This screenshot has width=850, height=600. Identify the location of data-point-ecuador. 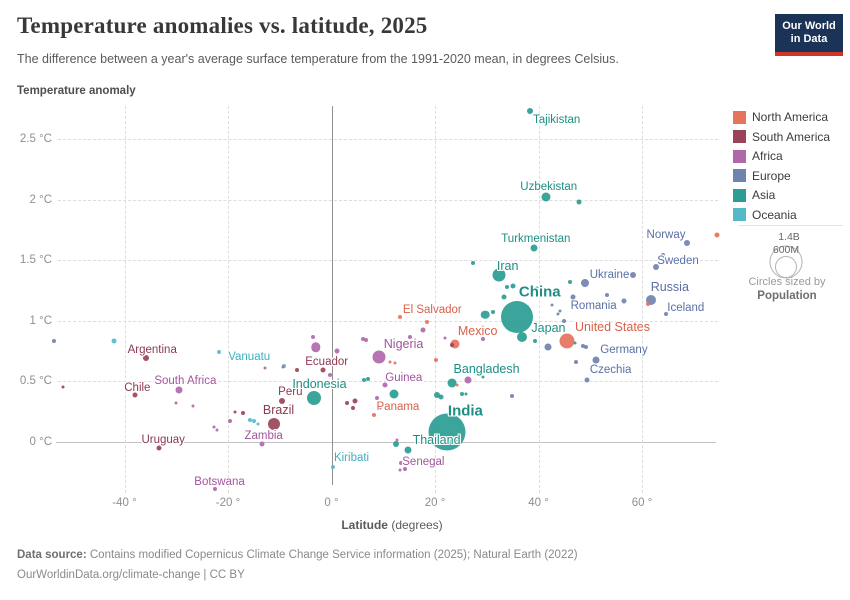
(323, 370).